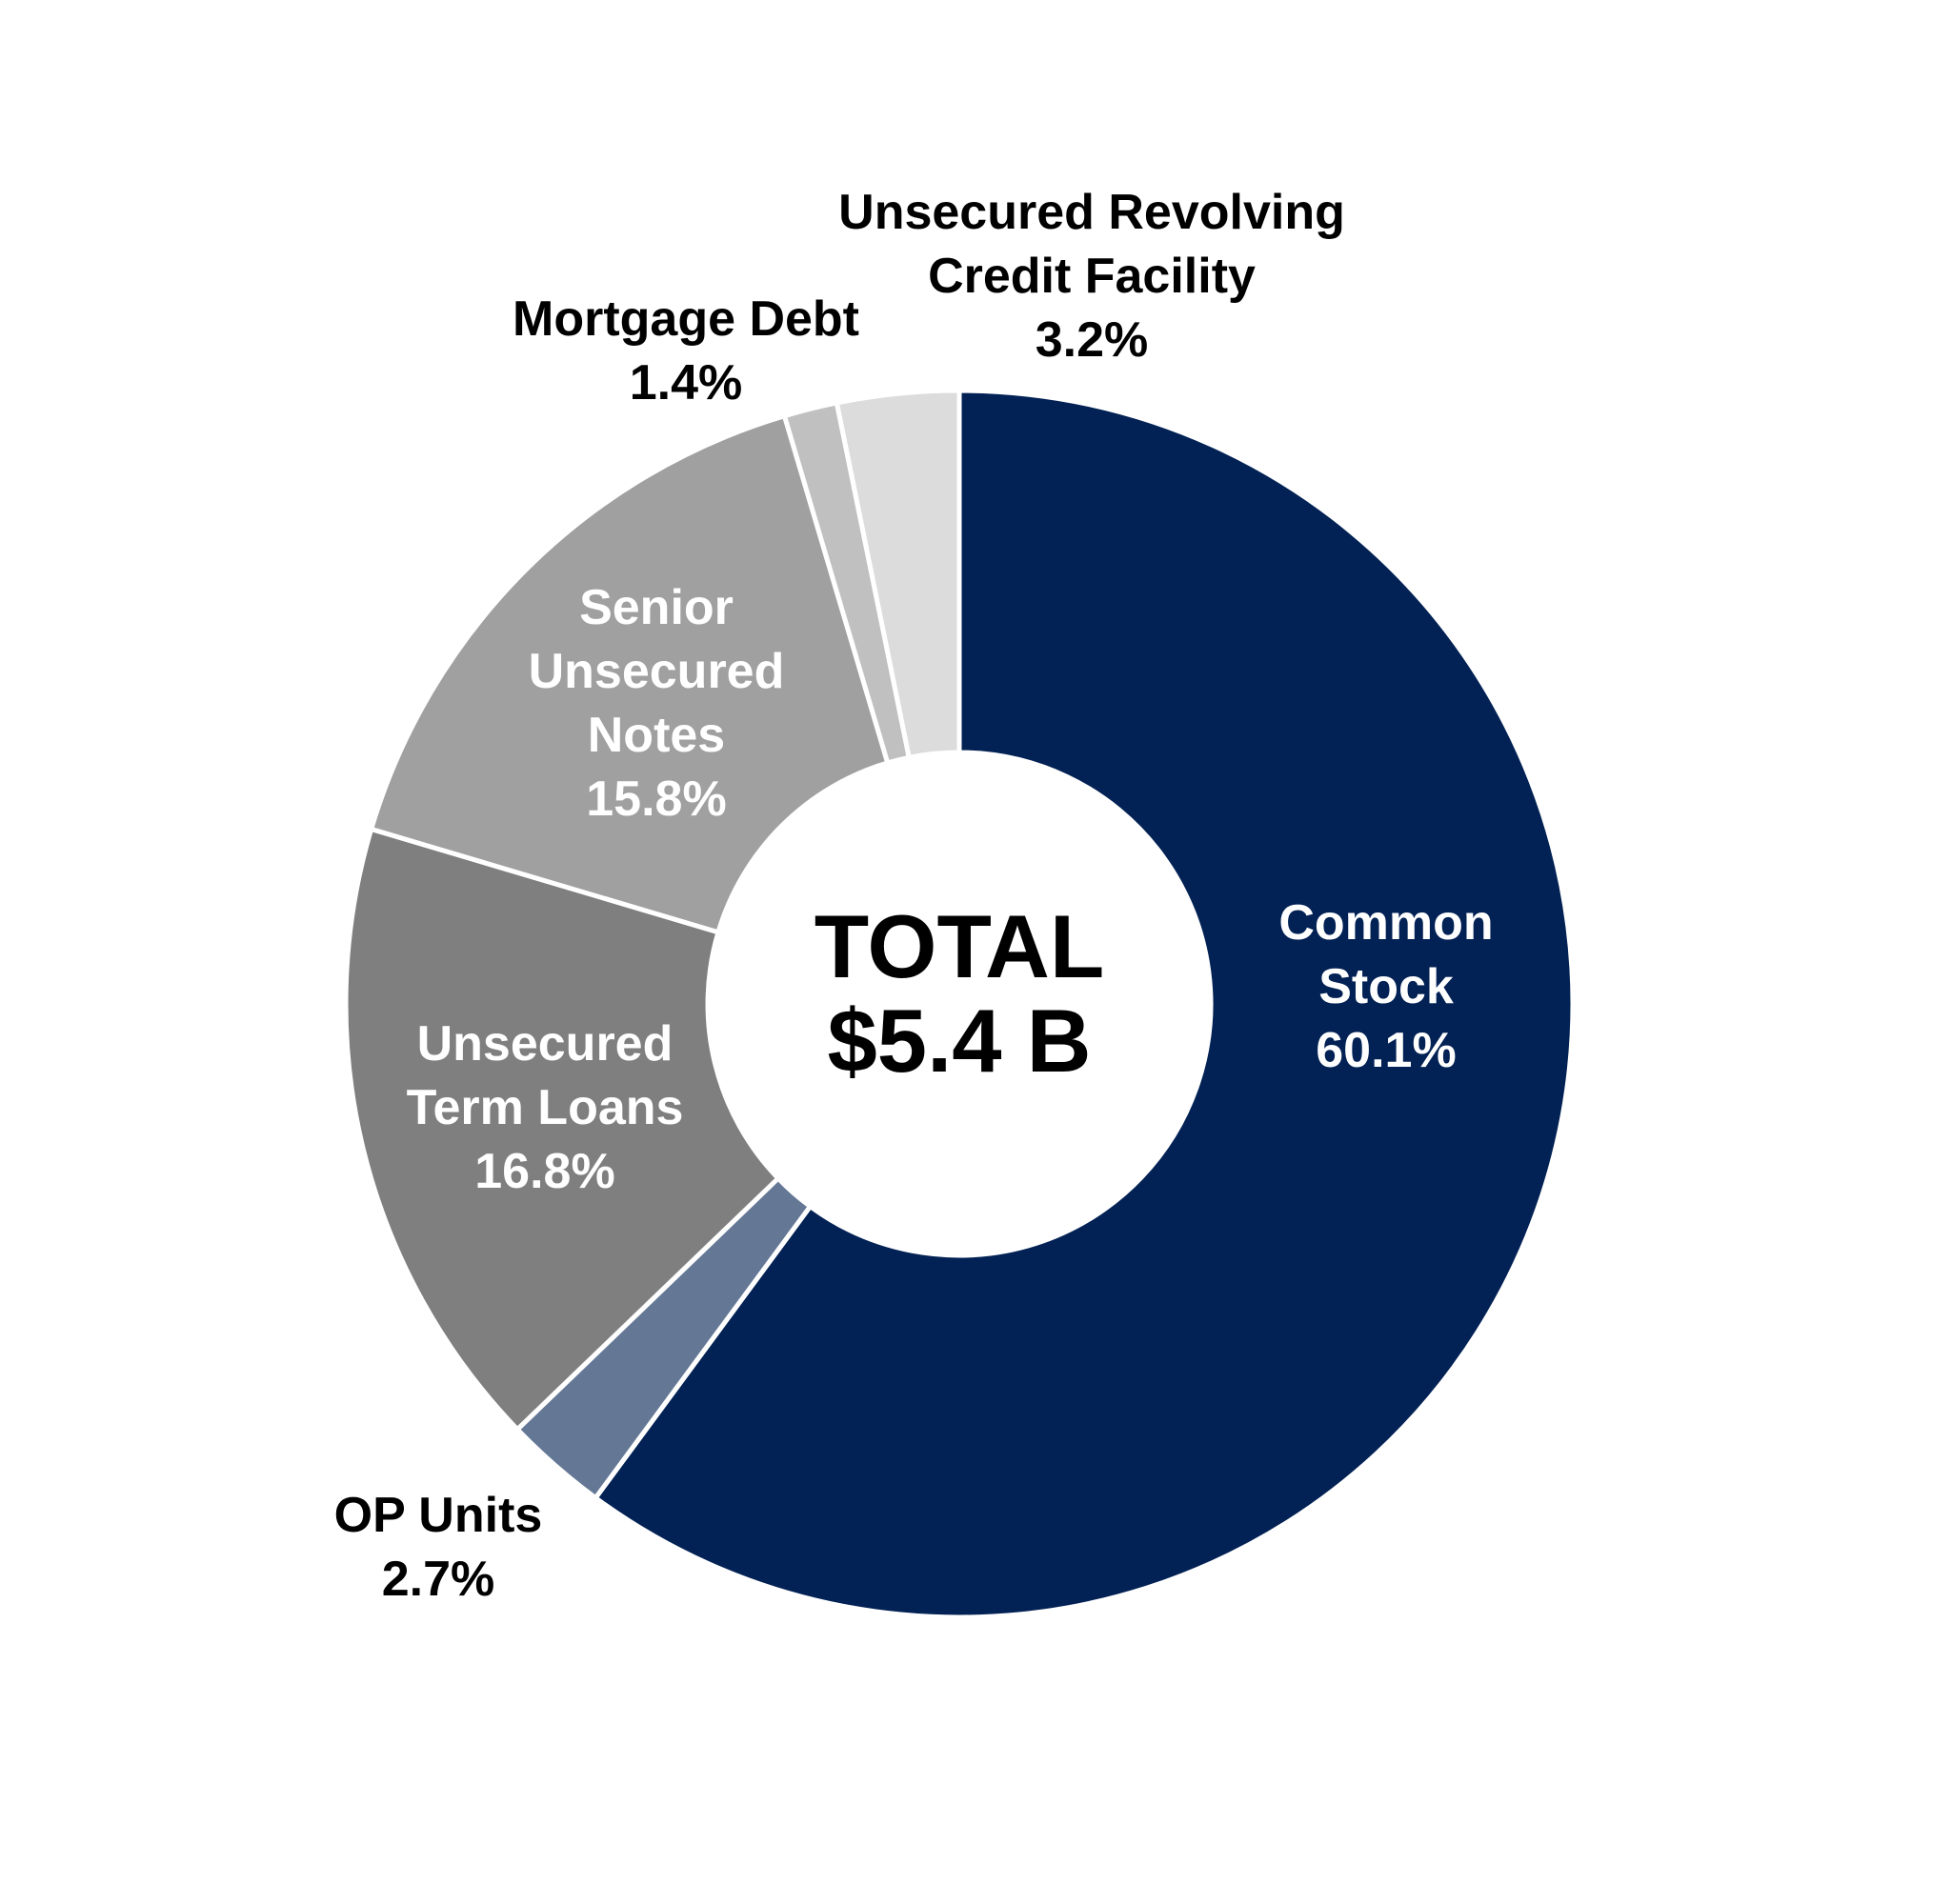 This screenshot has height=1904, width=1951. I want to click on slice-name-label: Notes, so click(656, 736).